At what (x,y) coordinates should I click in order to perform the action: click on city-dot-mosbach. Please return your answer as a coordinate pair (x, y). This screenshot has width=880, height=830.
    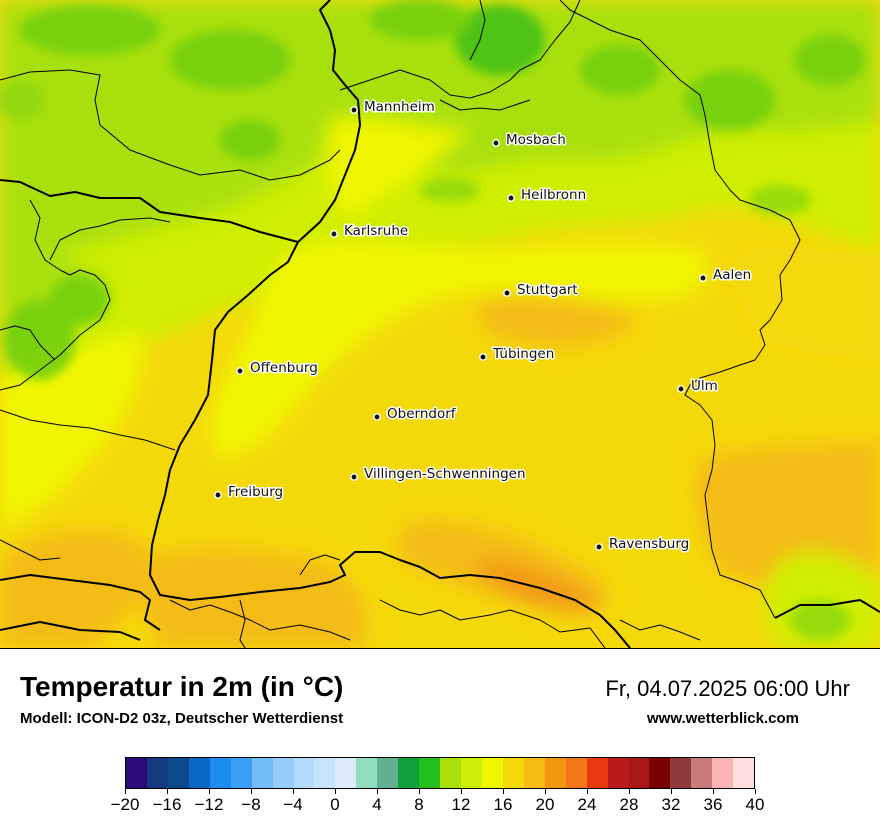
    Looking at the image, I should click on (496, 143).